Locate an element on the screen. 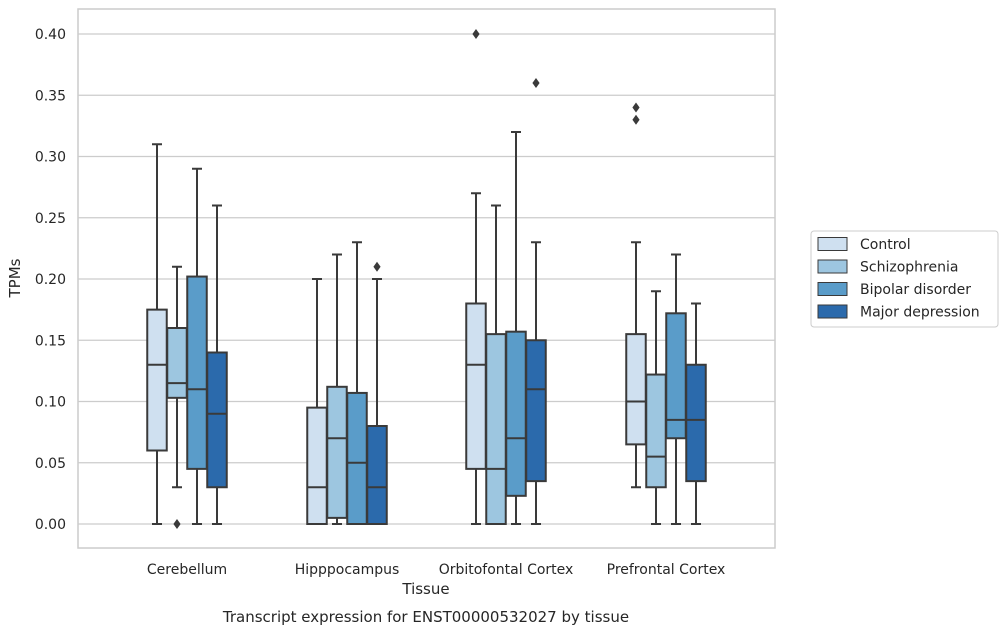  legend-label: Control is located at coordinates (885, 245).